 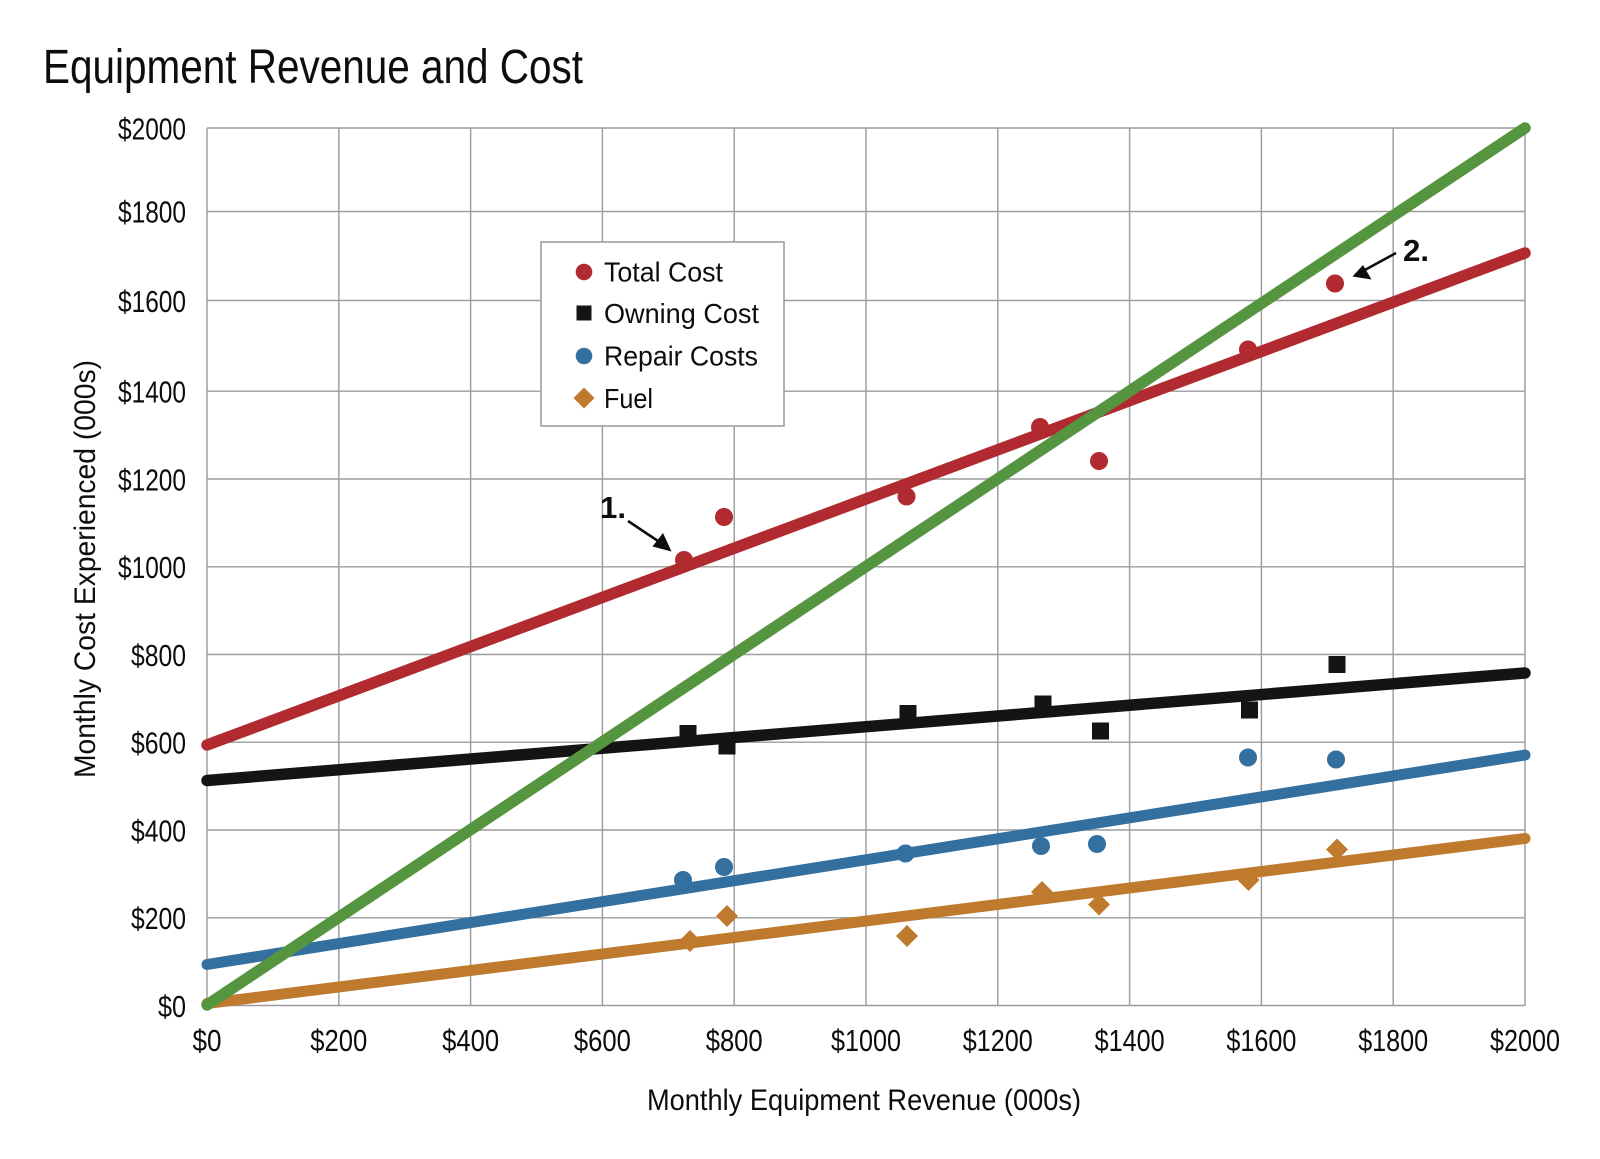 I want to click on svg-text: Fuel, so click(x=628, y=398).